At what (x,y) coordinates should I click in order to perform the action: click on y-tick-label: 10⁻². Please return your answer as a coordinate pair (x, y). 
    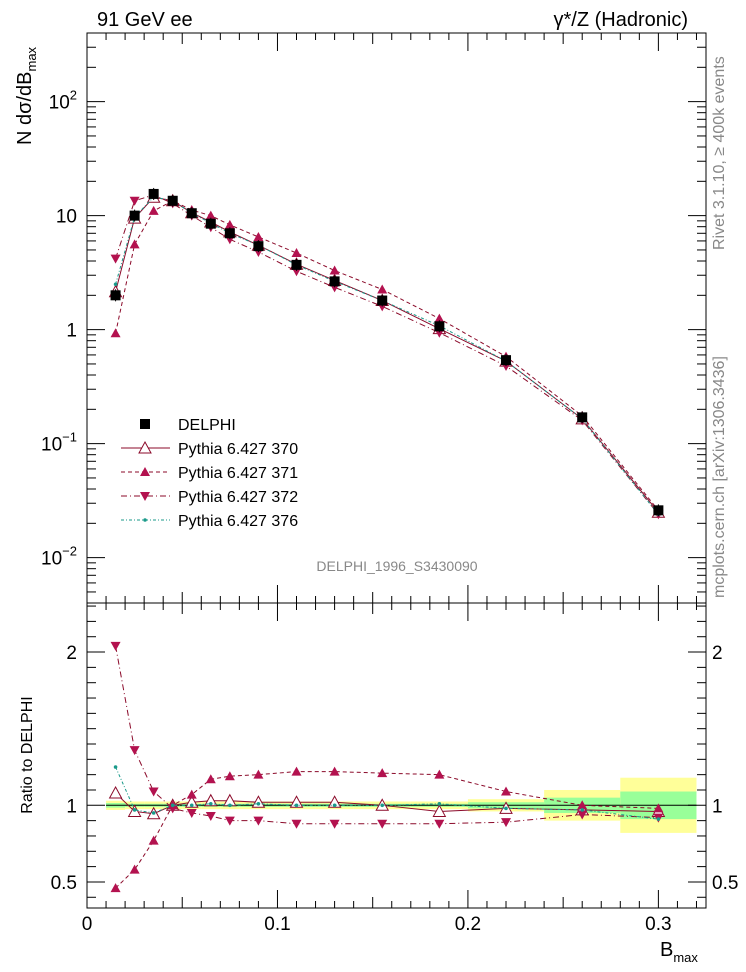
    Looking at the image, I should click on (59, 557).